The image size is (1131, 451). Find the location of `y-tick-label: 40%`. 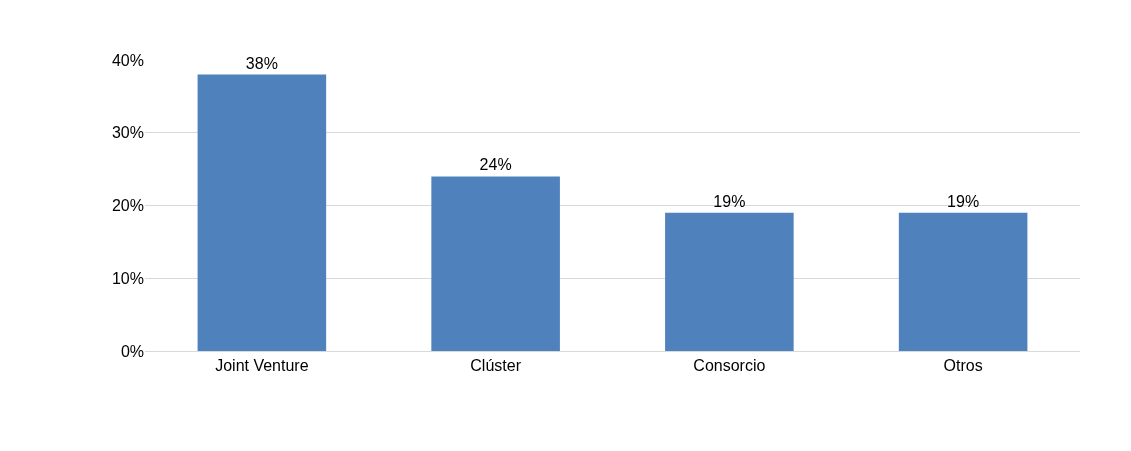

y-tick-label: 40% is located at coordinates (127, 60).